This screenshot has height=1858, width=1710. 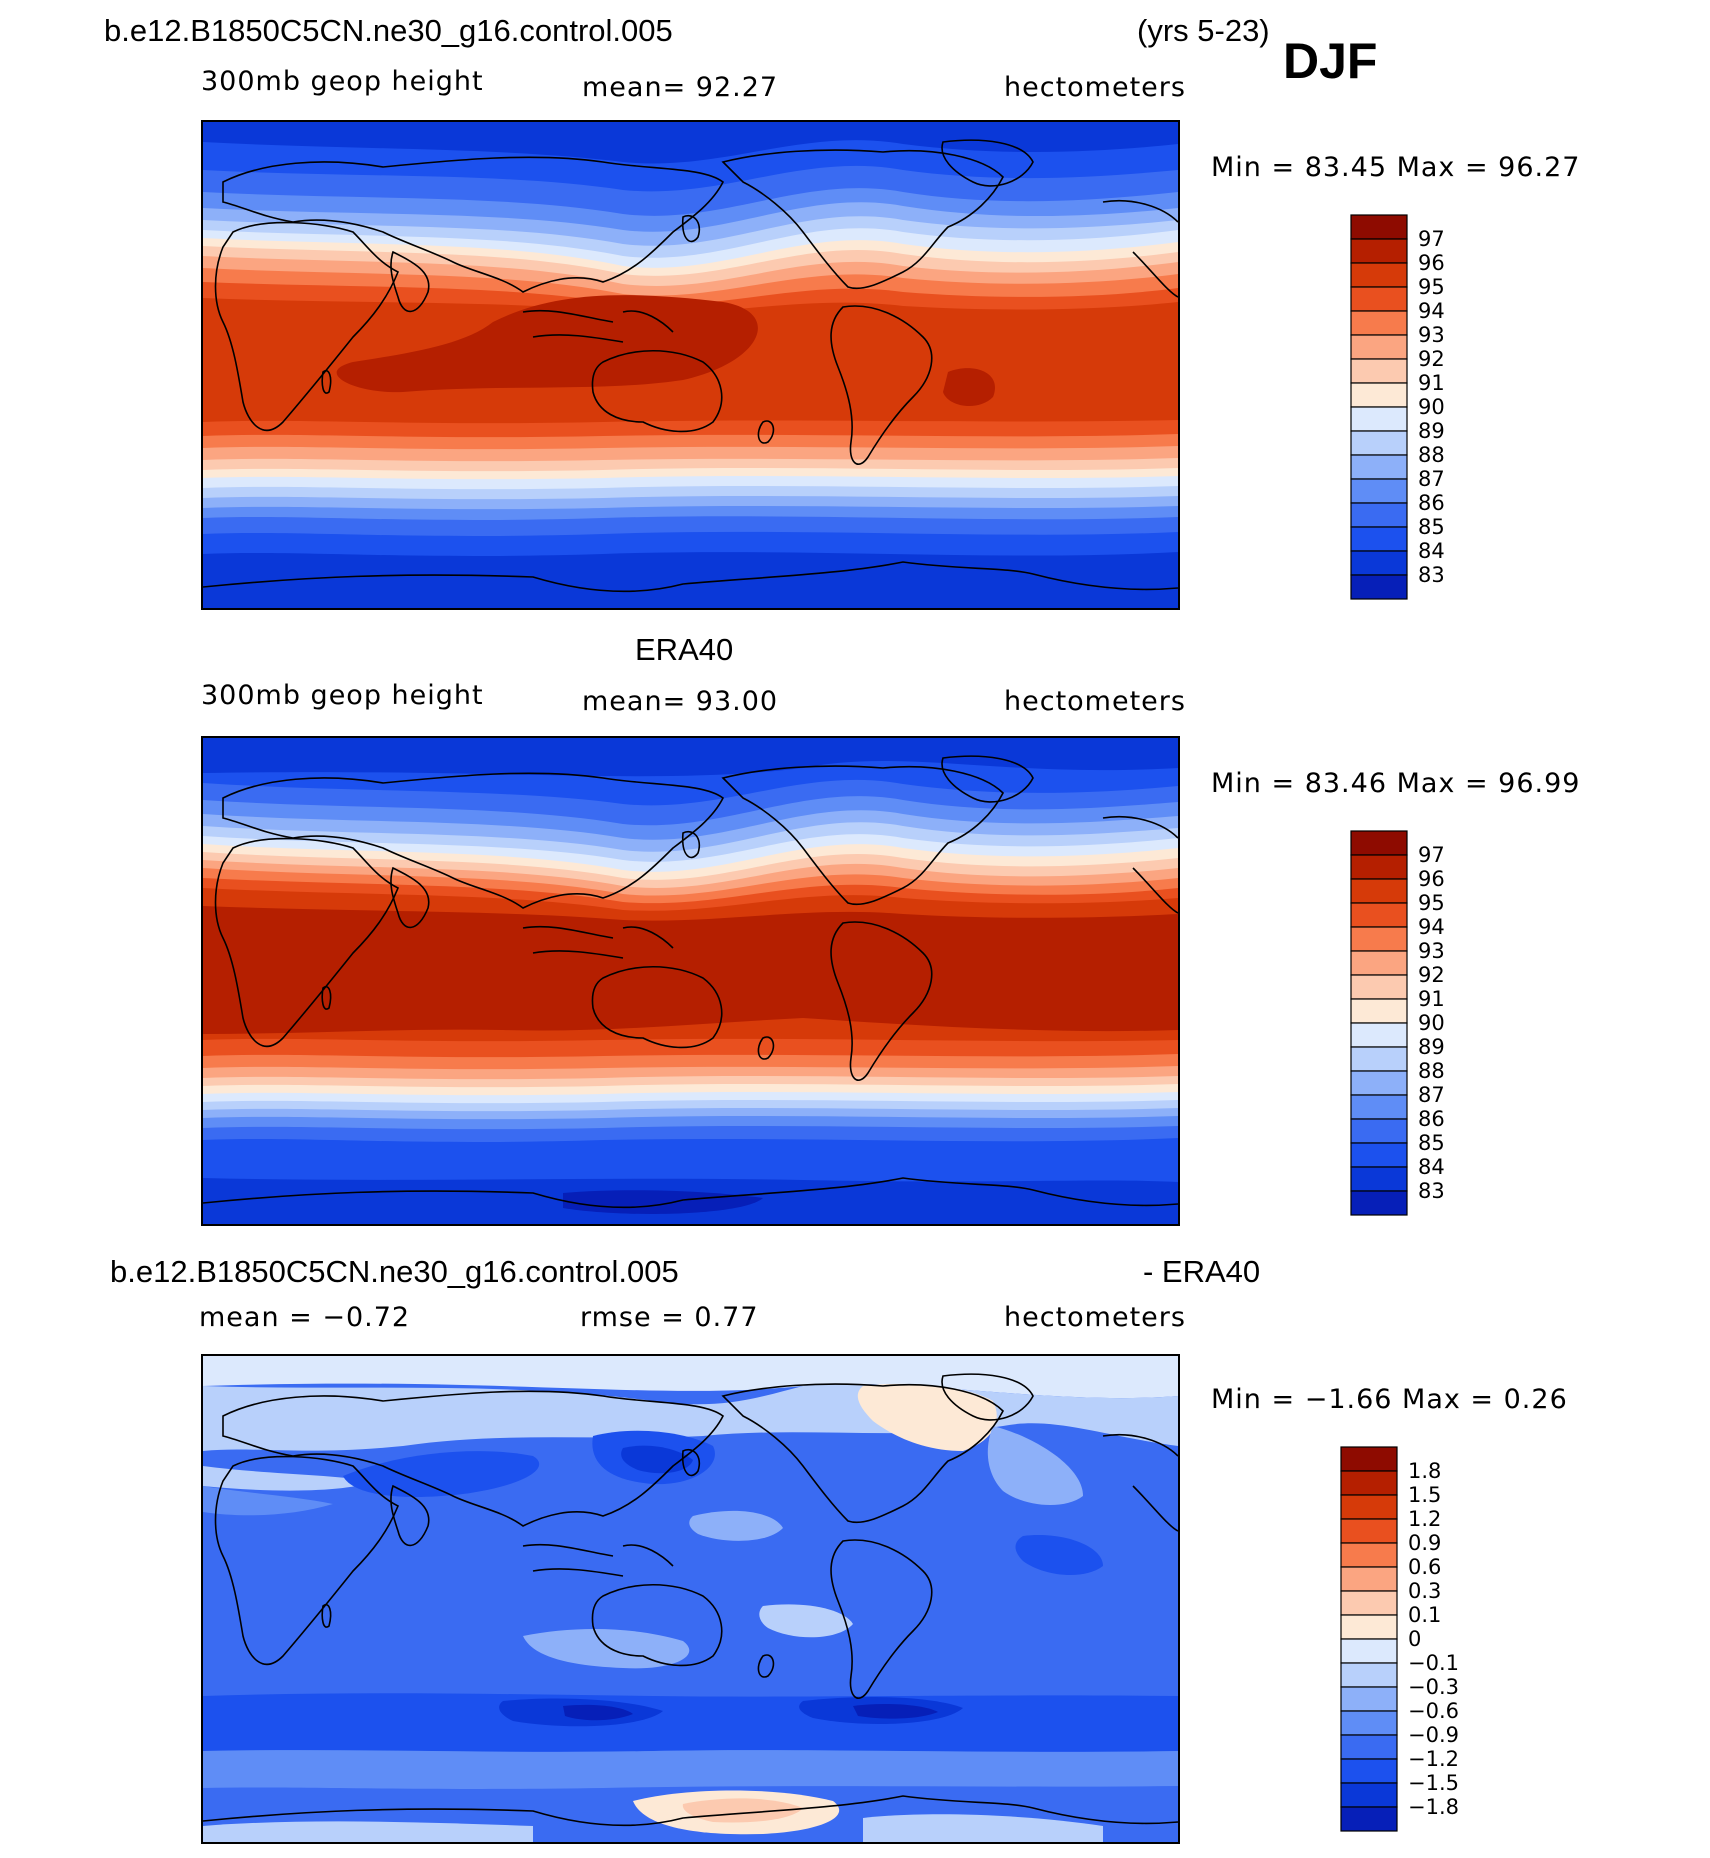 What do you see at coordinates (969, 387) in the screenshot?
I see `p1-core` at bounding box center [969, 387].